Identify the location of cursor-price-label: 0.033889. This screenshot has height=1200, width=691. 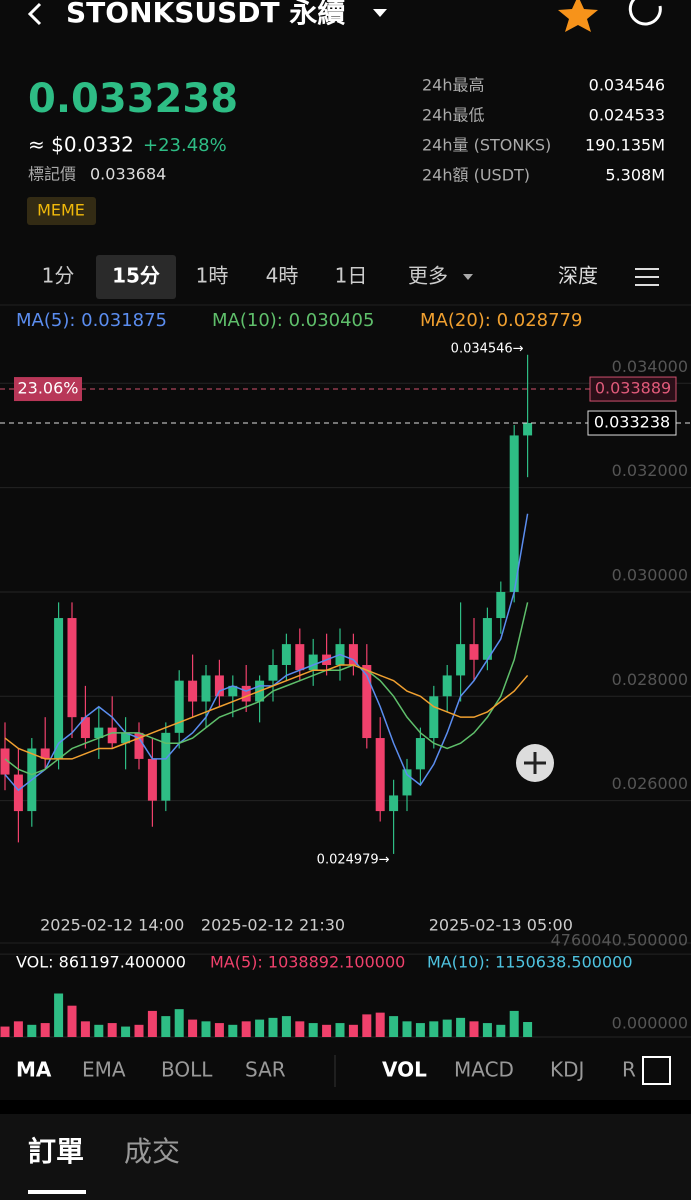
(633, 388).